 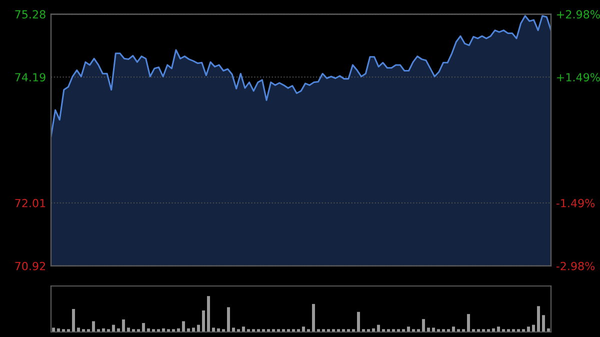 I want to click on y-tick-label: 72.01, so click(x=30, y=203).